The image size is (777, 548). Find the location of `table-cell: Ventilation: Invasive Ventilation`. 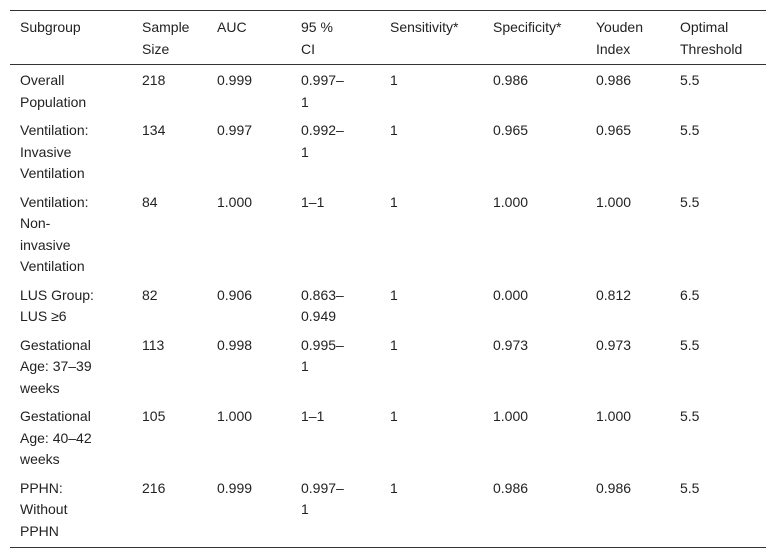

table-cell: Ventilation: Invasive Ventilation is located at coordinates (54, 151).